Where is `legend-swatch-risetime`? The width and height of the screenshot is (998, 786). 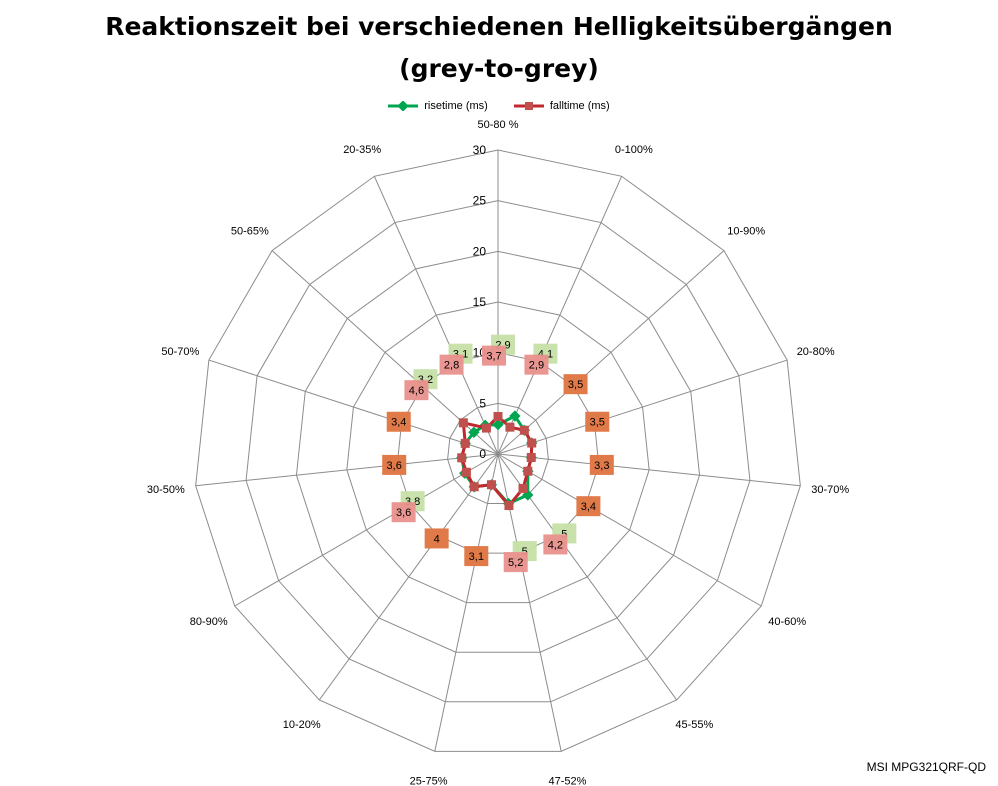
legend-swatch-risetime is located at coordinates (403, 106).